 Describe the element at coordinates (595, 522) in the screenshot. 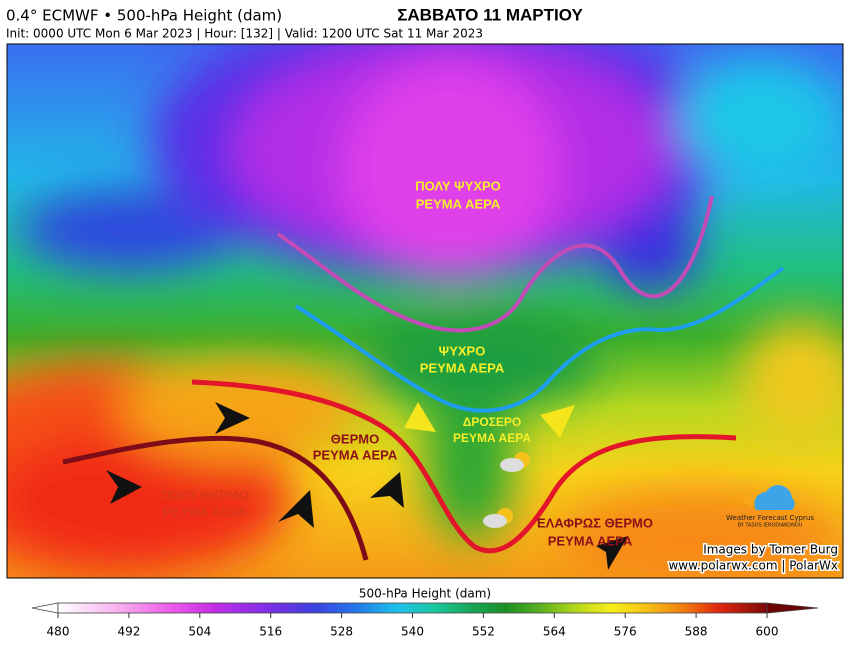

I see `annotation: ΕΛΑΦΡΩΣ ΘΕΡΜΟ` at that location.